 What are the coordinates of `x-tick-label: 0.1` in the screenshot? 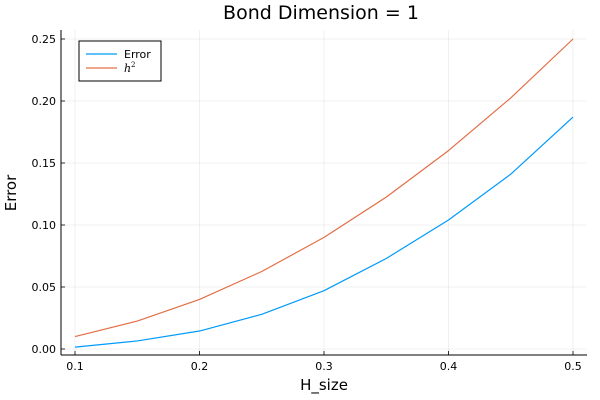 It's located at (75, 366).